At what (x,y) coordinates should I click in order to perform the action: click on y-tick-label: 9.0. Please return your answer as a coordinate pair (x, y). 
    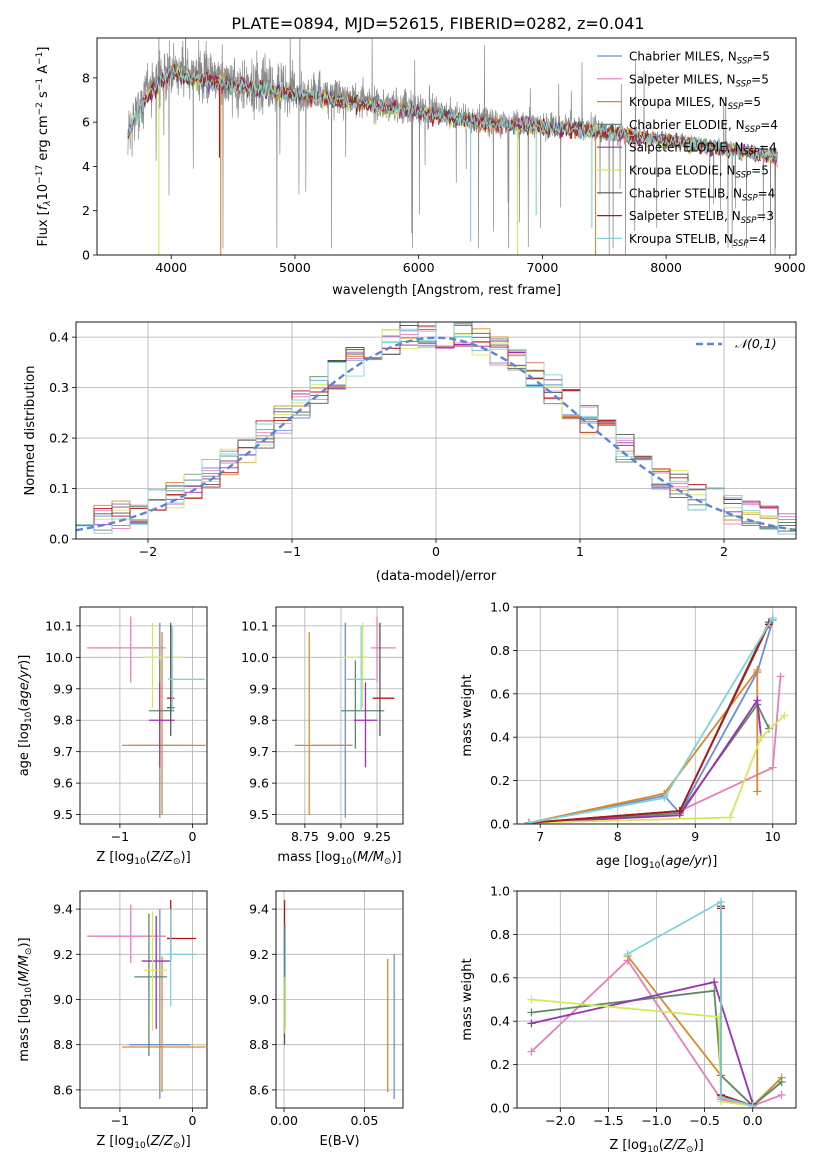
    Looking at the image, I should click on (63, 999).